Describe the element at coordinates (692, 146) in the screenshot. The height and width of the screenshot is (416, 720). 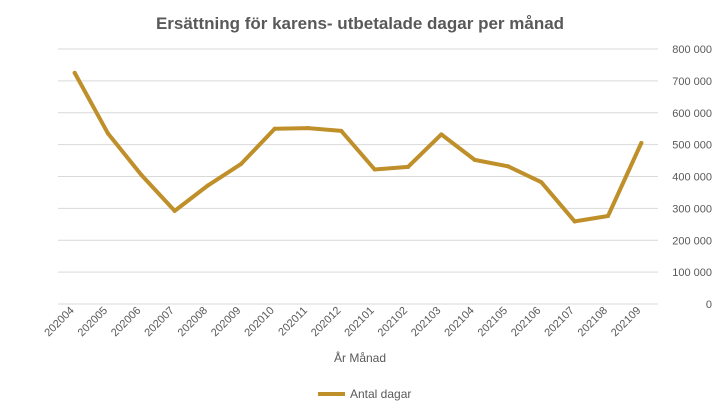
I see `y-tick-label: 500 000` at that location.